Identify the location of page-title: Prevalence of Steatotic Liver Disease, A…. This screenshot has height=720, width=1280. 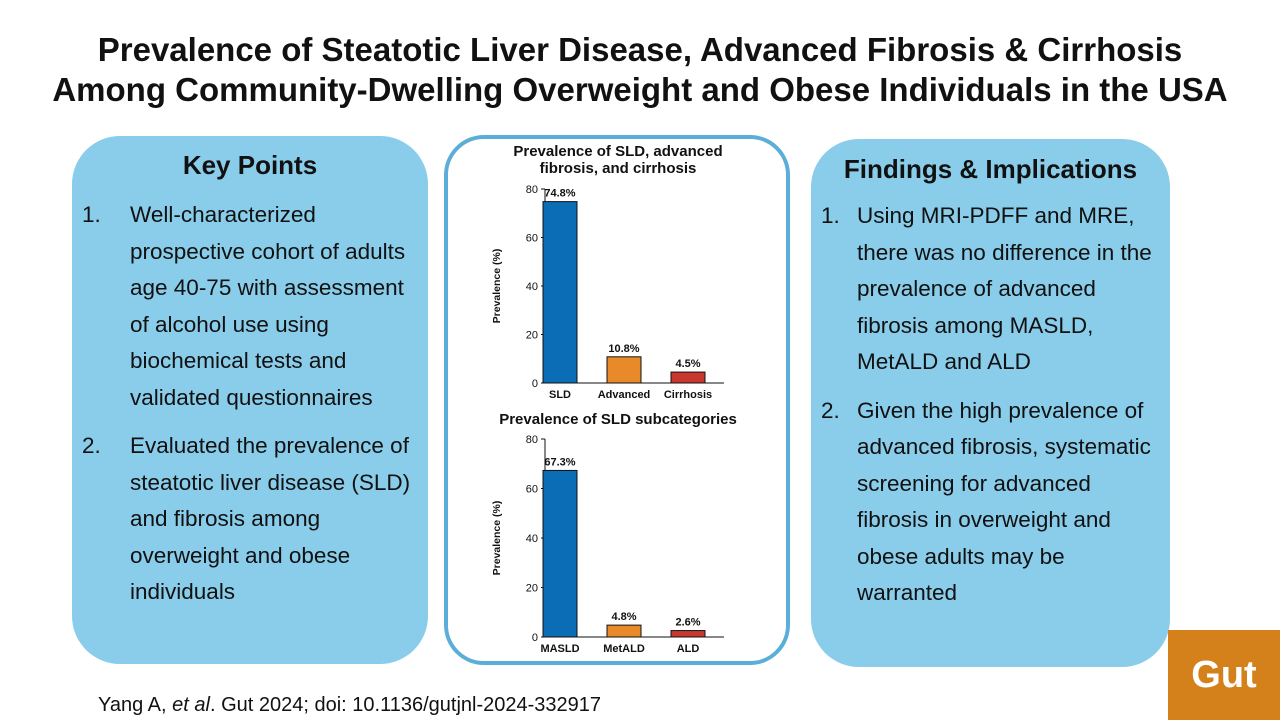
(640, 70).